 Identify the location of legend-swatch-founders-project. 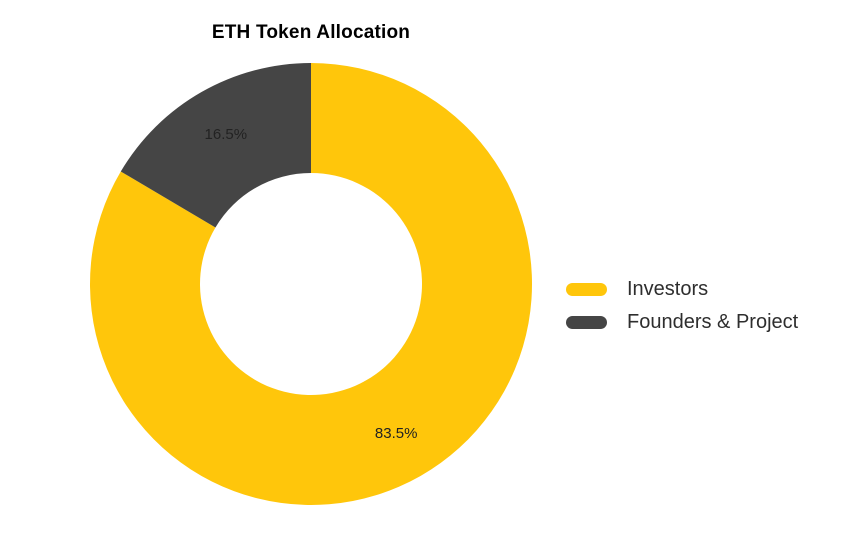
(586, 322).